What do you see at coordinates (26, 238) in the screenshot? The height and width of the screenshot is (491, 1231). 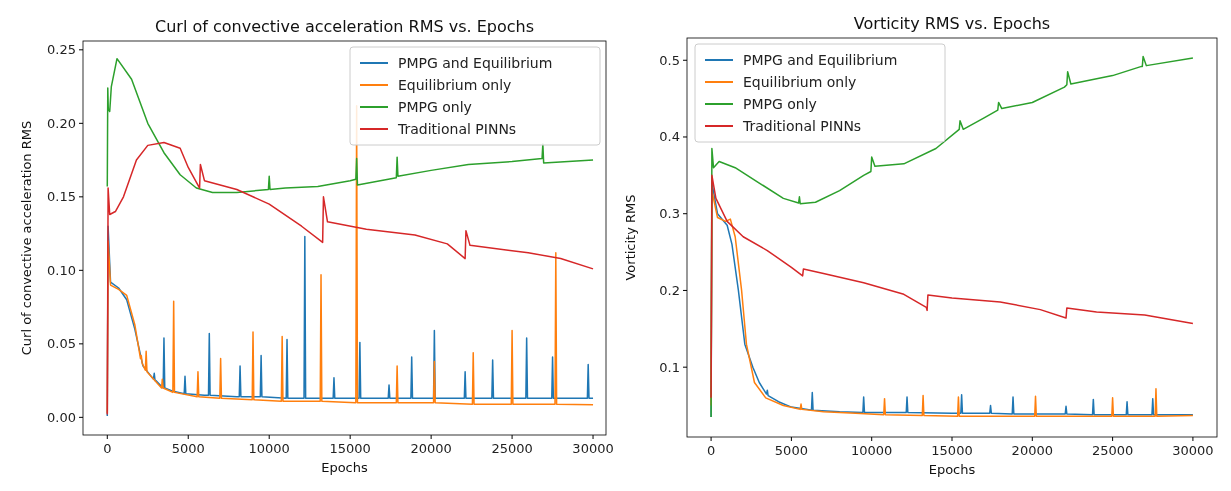 I see `y-axis-title: Curl of convective acceleration RMS` at bounding box center [26, 238].